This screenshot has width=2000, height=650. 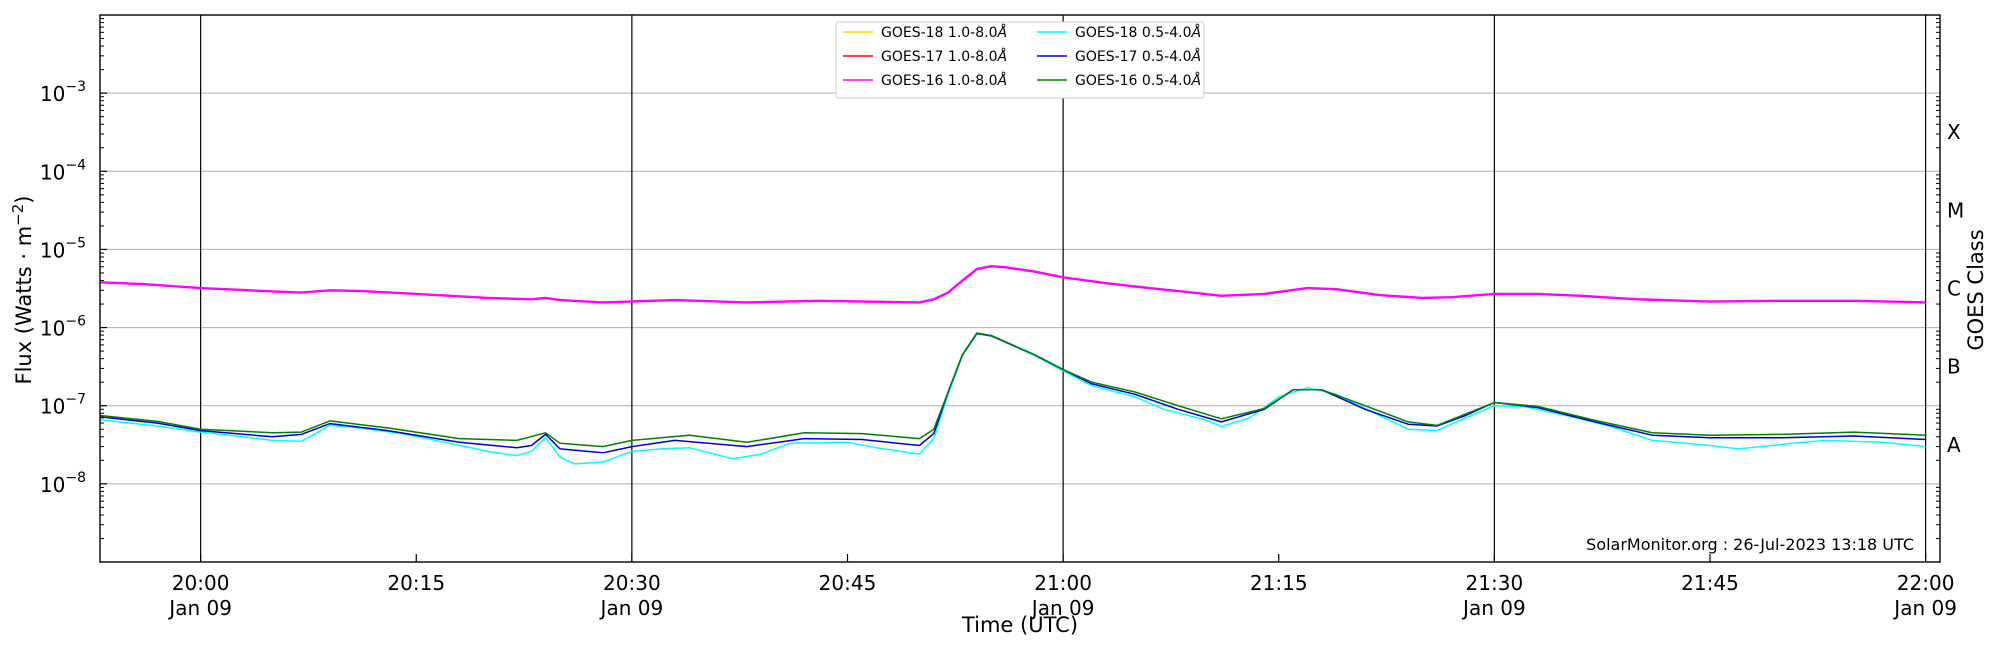 I want to click on x-tick-label: 21:15, so click(x=1279, y=583).